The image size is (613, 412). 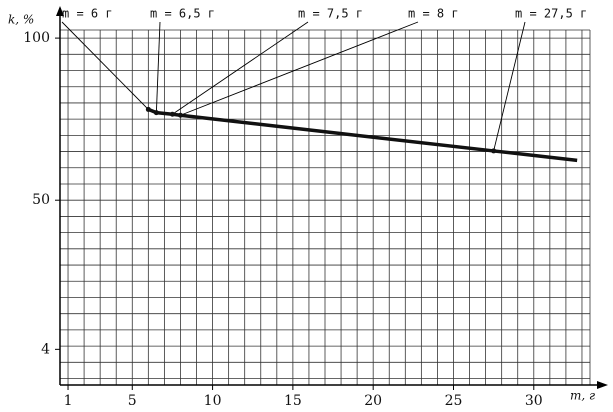 What do you see at coordinates (454, 401) in the screenshot?
I see `x-tick-label: 25` at bounding box center [454, 401].